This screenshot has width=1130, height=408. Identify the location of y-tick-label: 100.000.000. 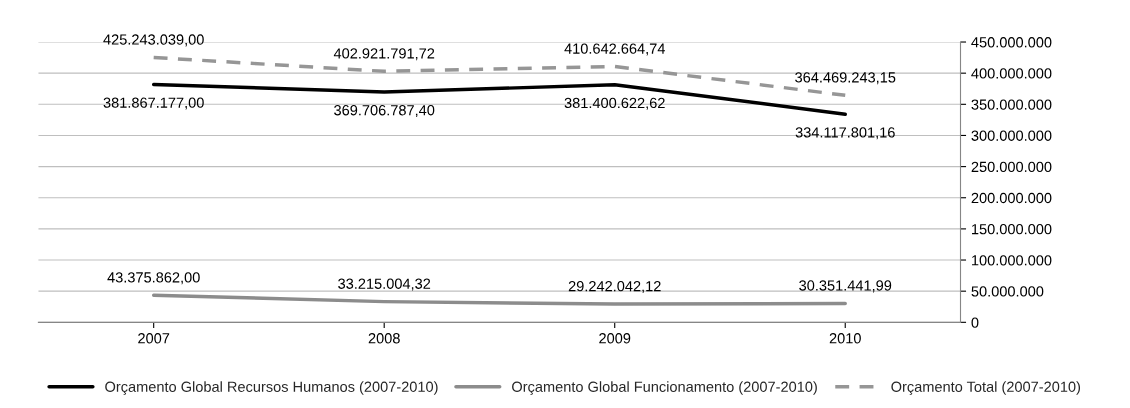
(1012, 260).